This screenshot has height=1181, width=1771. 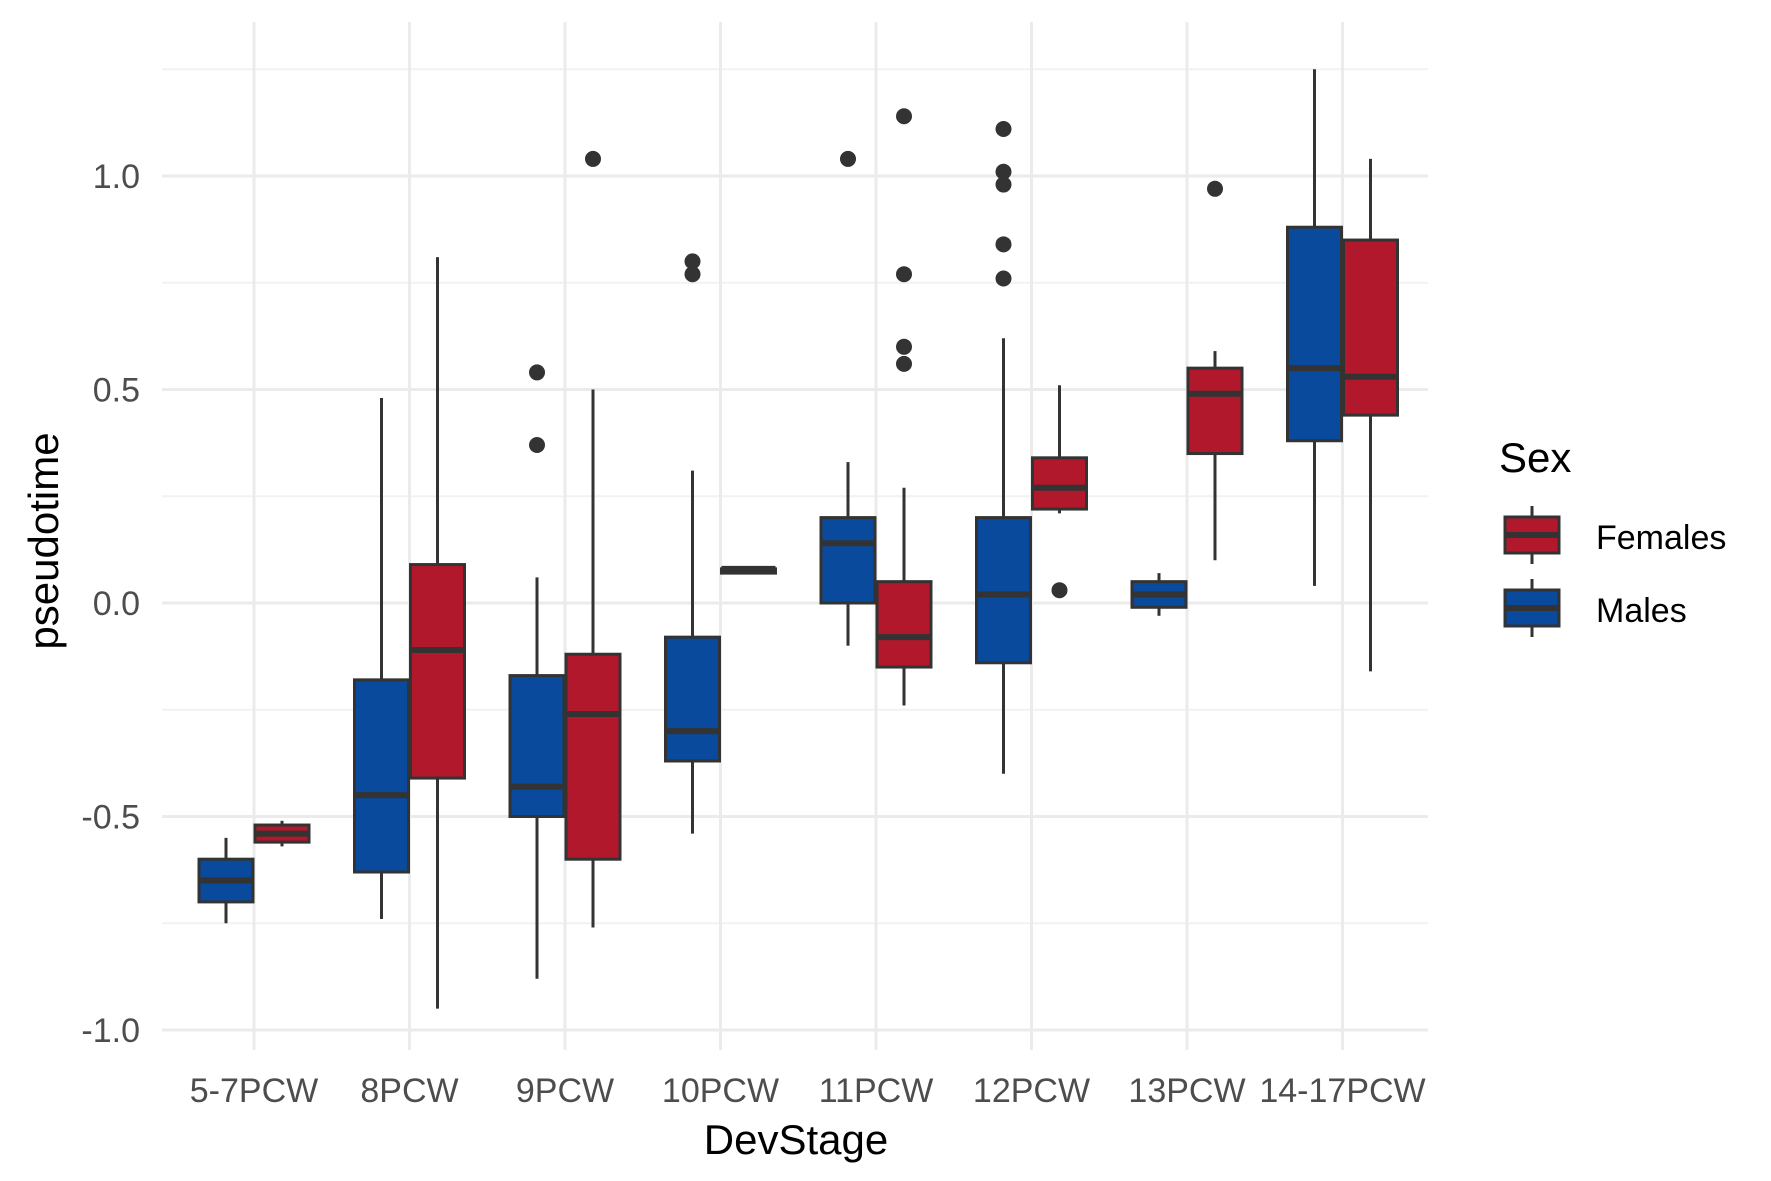 What do you see at coordinates (1186, 1091) in the screenshot?
I see `x-tick-label: 13PCW` at bounding box center [1186, 1091].